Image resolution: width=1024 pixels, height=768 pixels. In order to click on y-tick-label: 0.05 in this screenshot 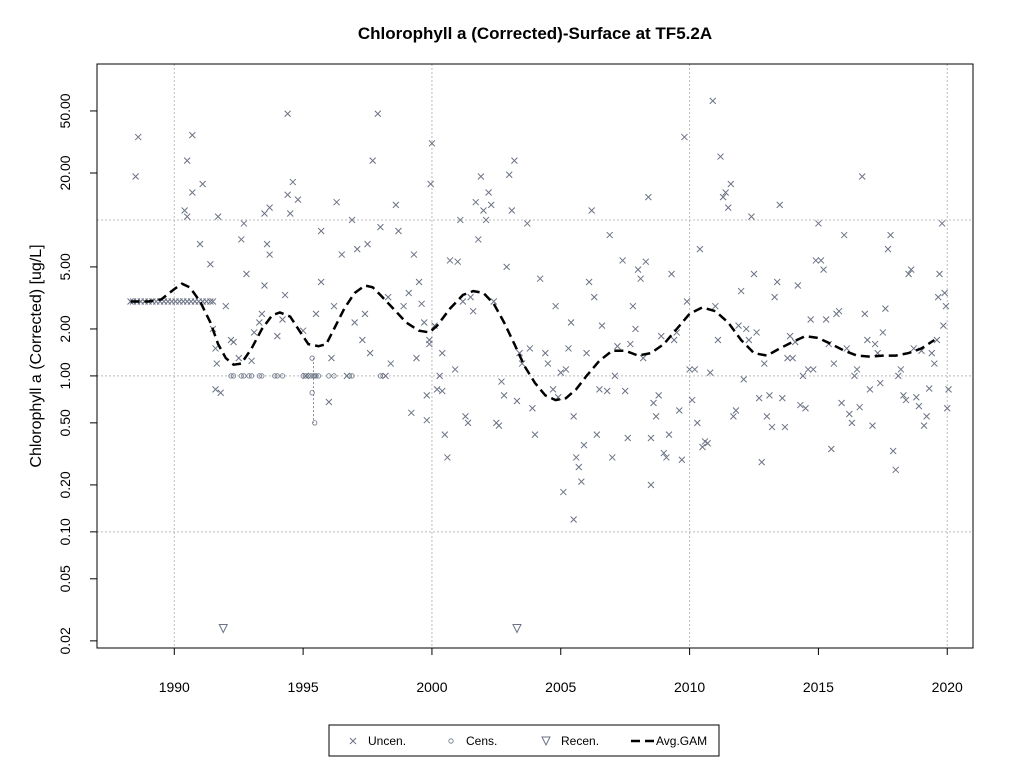, I will do `click(65, 578)`.